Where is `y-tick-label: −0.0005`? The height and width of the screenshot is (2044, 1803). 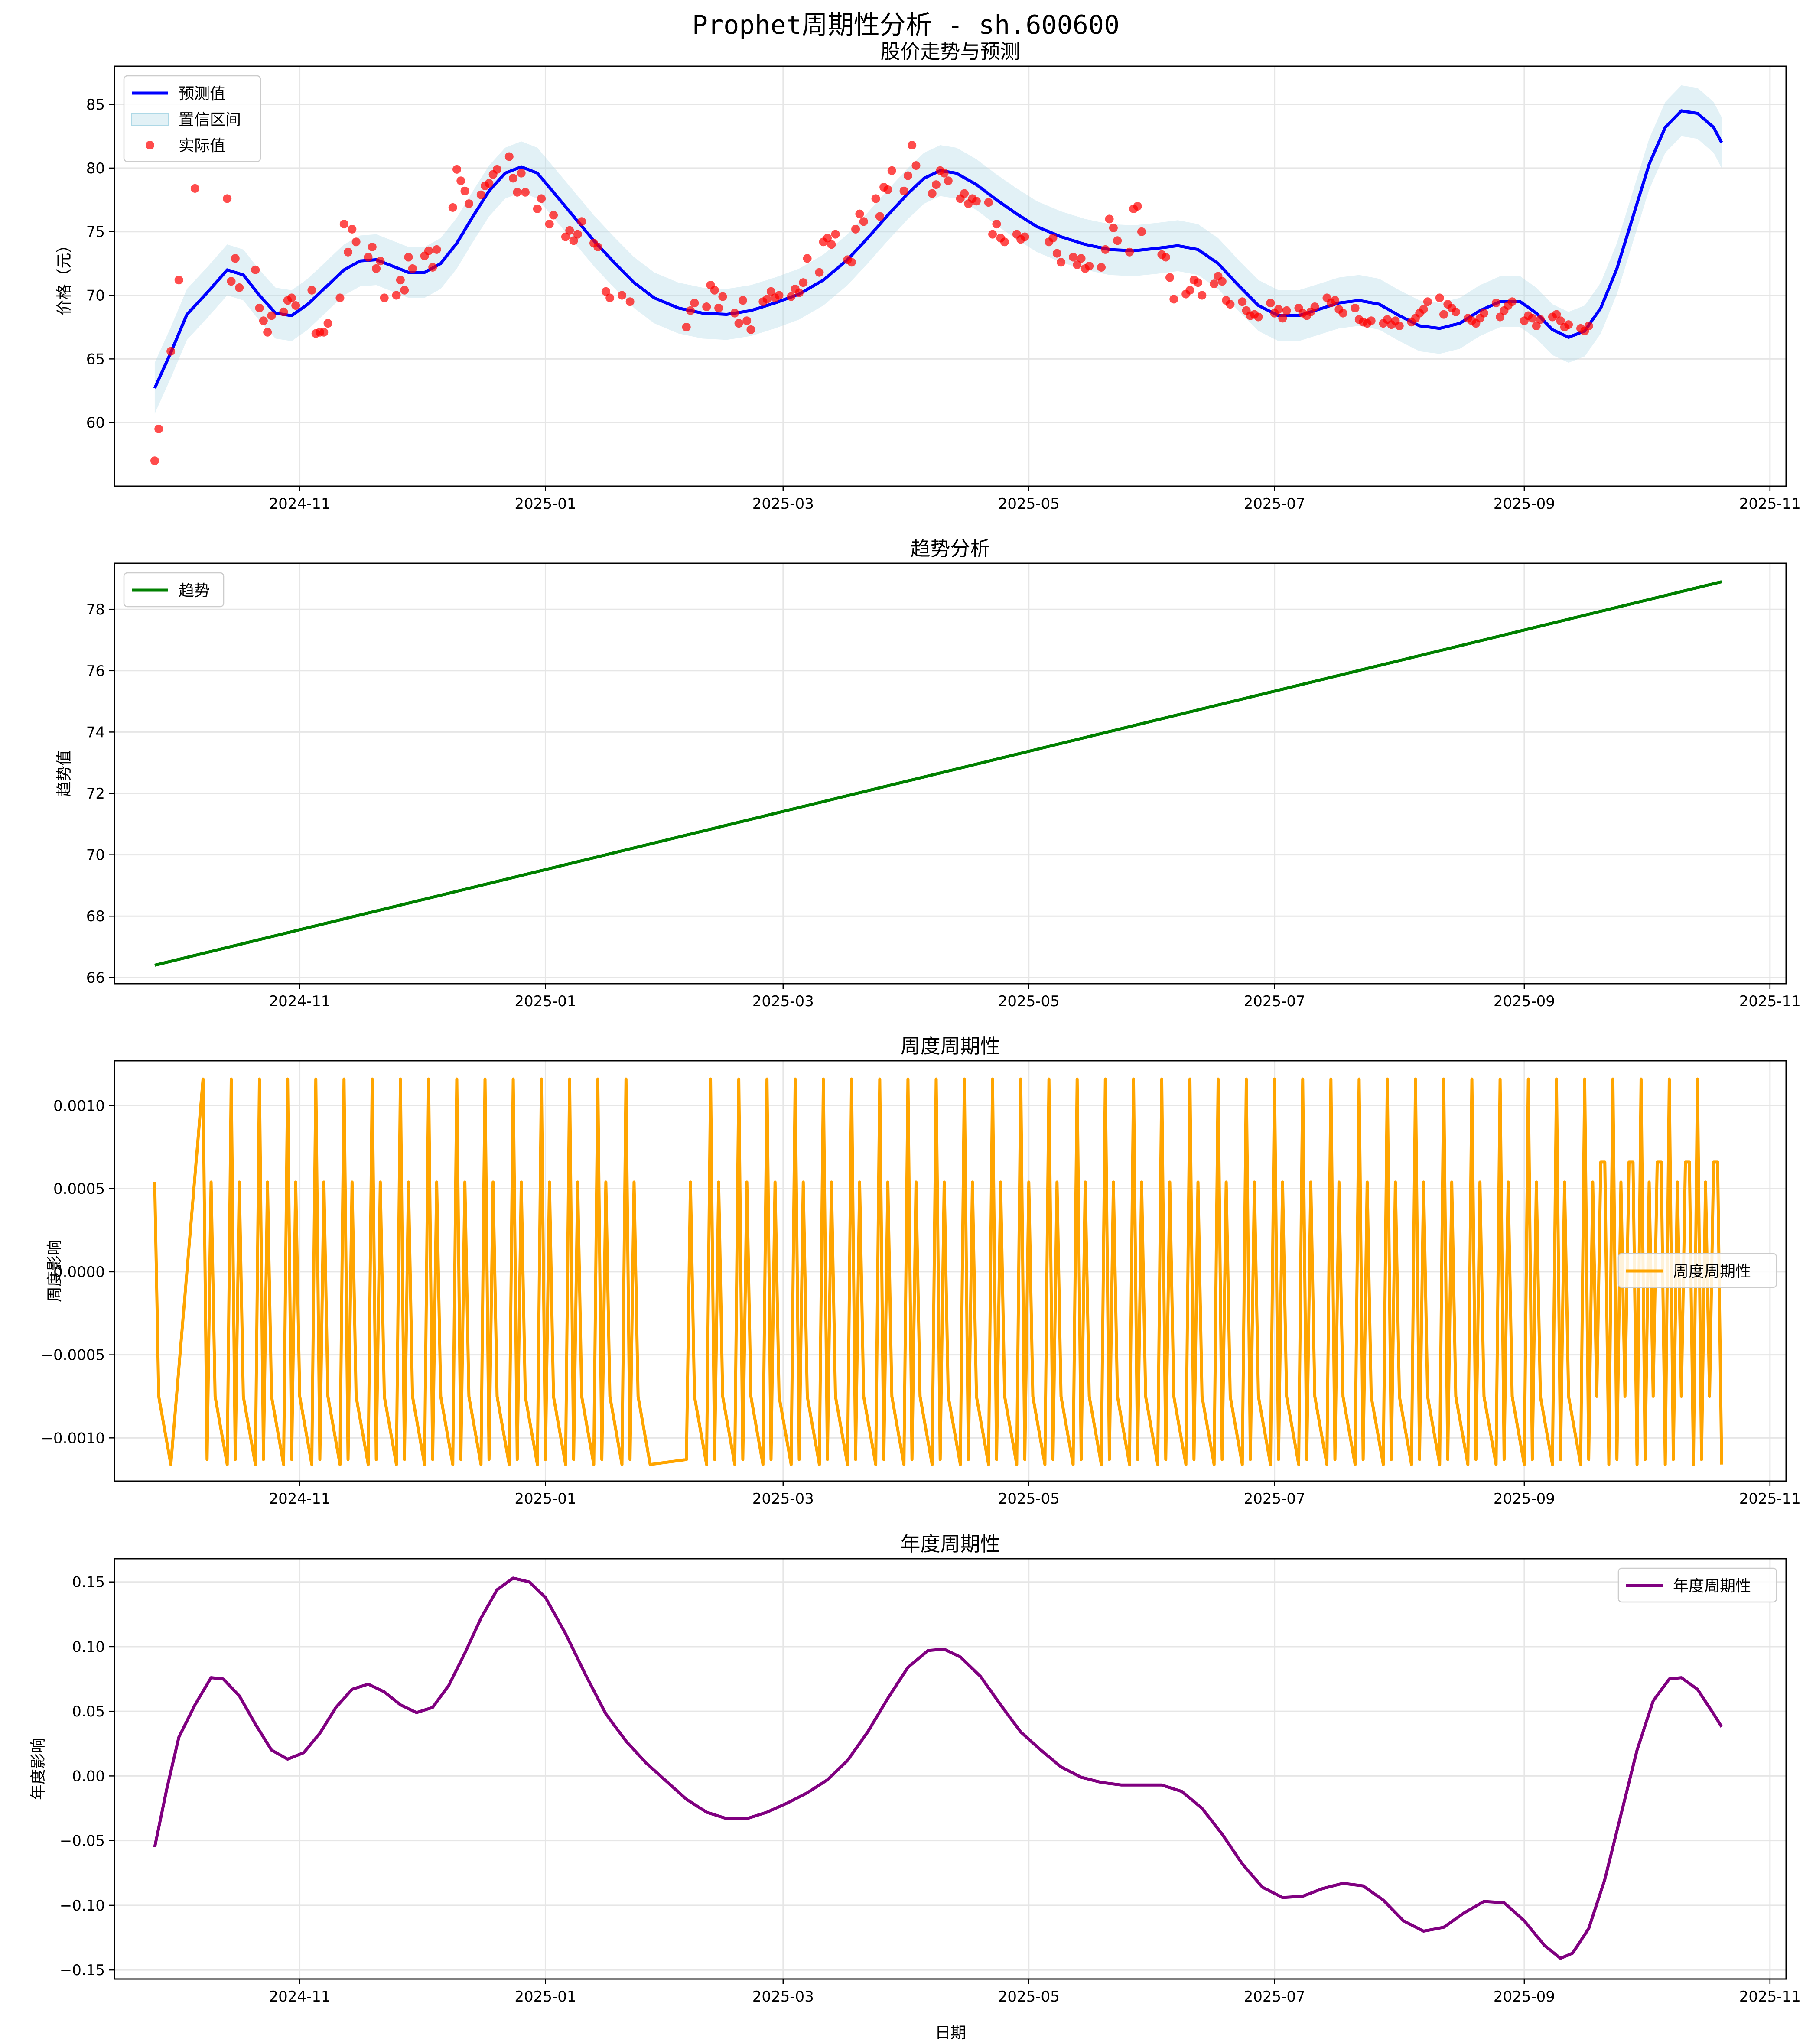 y-tick-label: −0.0005 is located at coordinates (73, 1355).